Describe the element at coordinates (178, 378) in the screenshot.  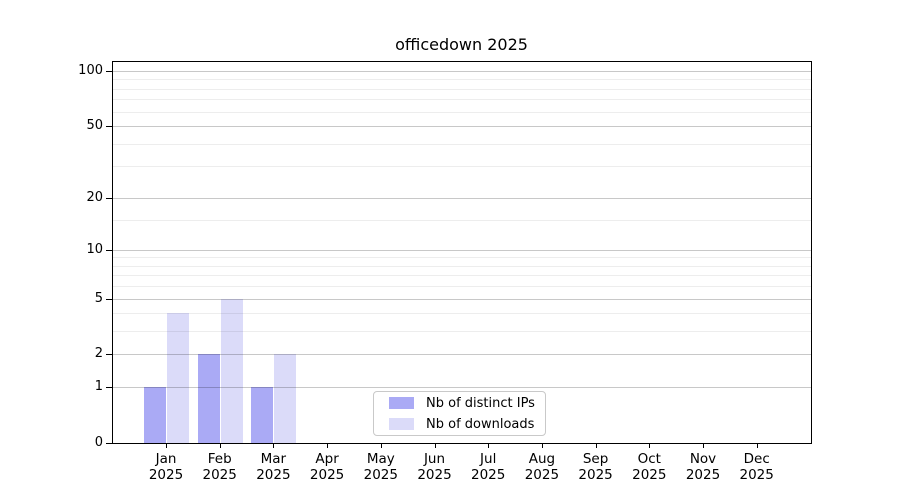
I see `bar-downloads-jan` at that location.